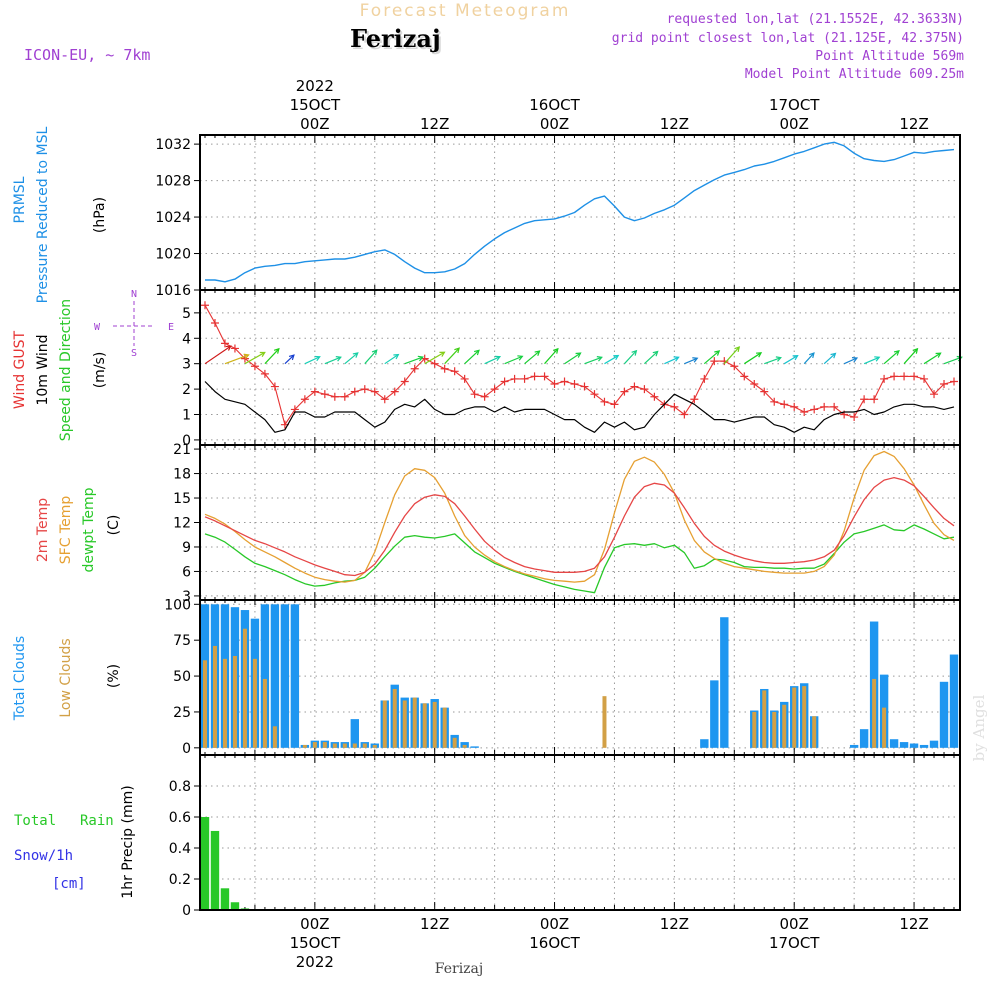 This screenshot has width=1000, height=1000. What do you see at coordinates (465, 11) in the screenshot?
I see `chart-title: Forecast Meteogram` at bounding box center [465, 11].